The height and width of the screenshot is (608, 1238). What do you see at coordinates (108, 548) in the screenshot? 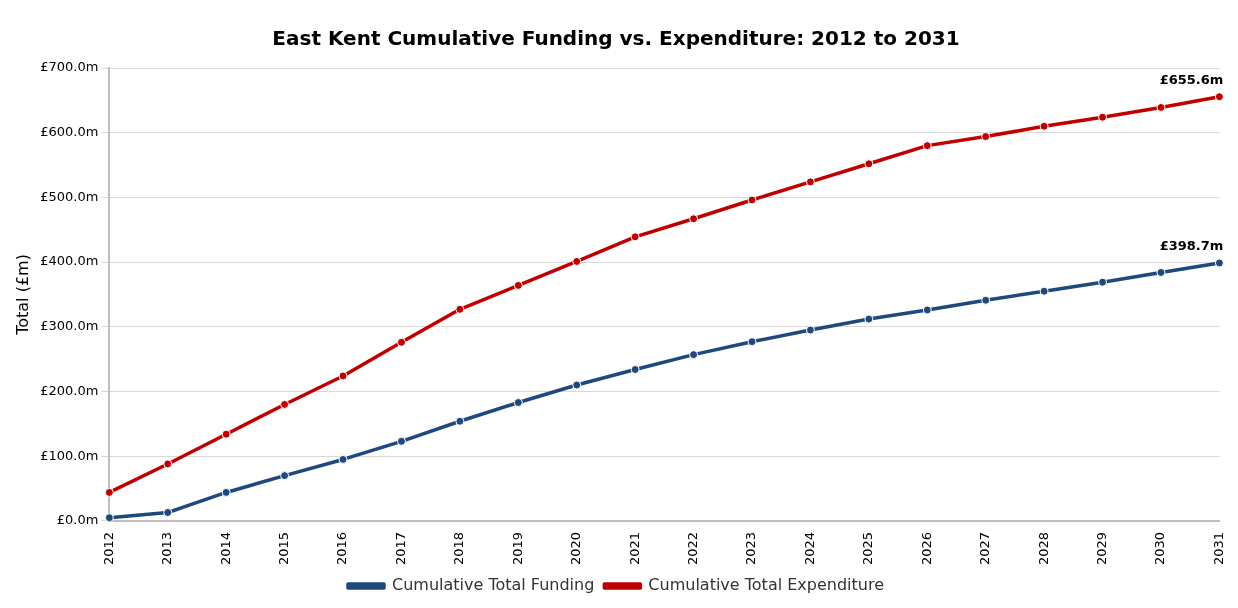
I see `x-tick-label: 2012` at bounding box center [108, 548].